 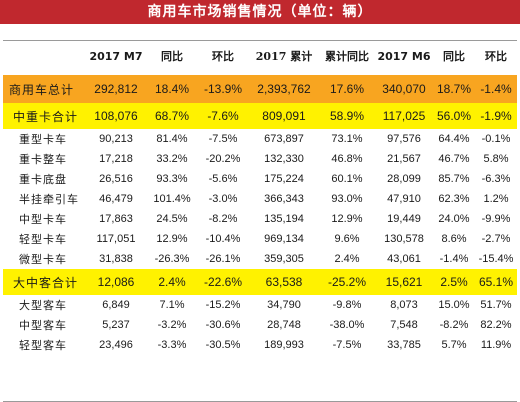 I want to click on table-cell: 189,993, so click(x=284, y=345).